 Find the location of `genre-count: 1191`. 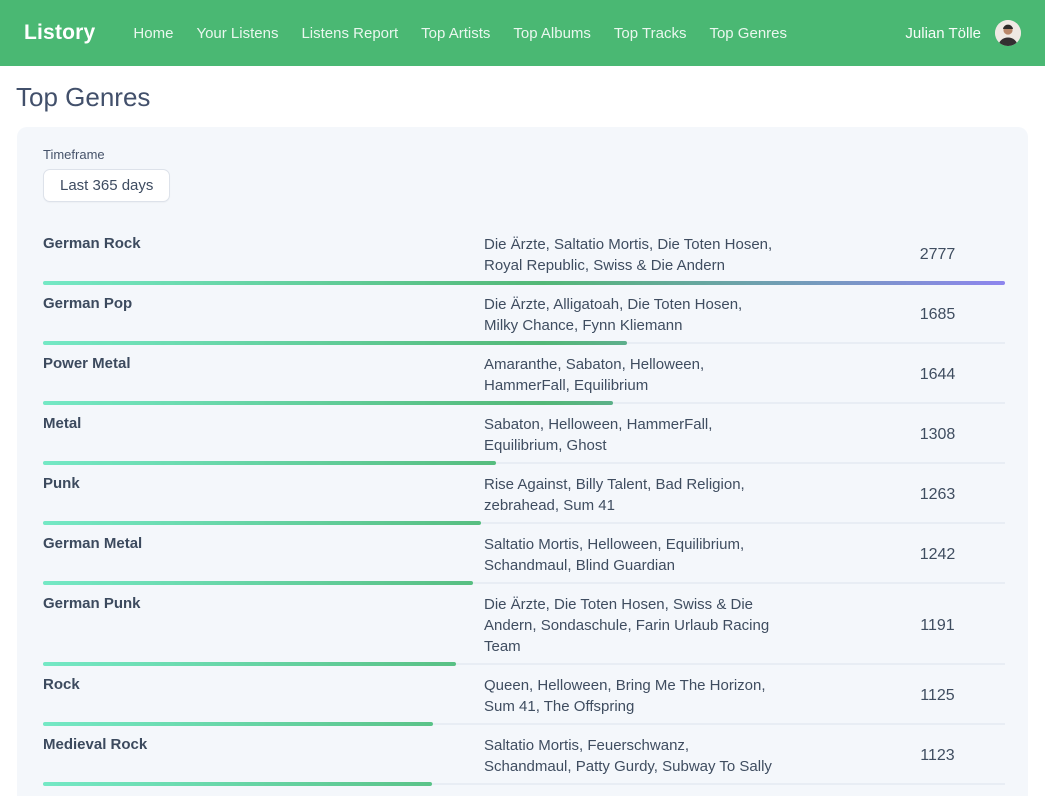

genre-count: 1191 is located at coordinates (937, 625).